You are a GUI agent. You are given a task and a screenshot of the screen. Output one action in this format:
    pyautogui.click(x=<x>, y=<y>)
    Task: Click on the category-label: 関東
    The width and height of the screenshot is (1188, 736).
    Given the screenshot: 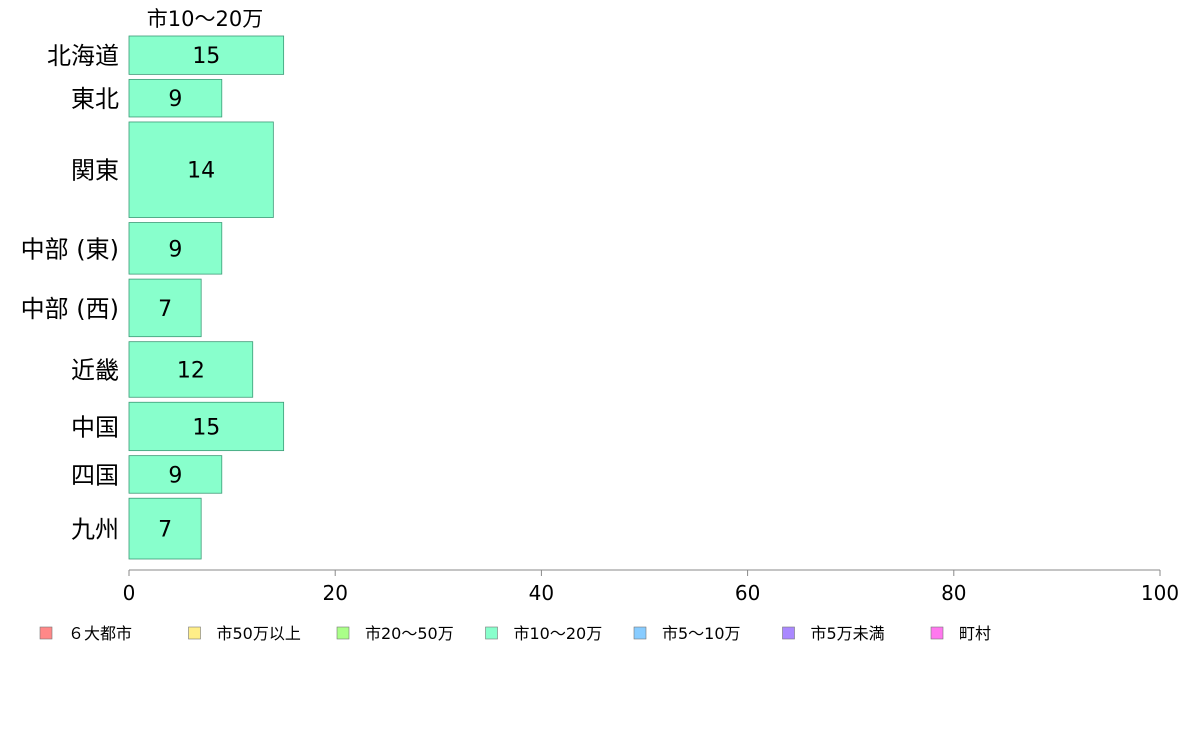 What is the action you would take?
    pyautogui.click(x=95, y=171)
    